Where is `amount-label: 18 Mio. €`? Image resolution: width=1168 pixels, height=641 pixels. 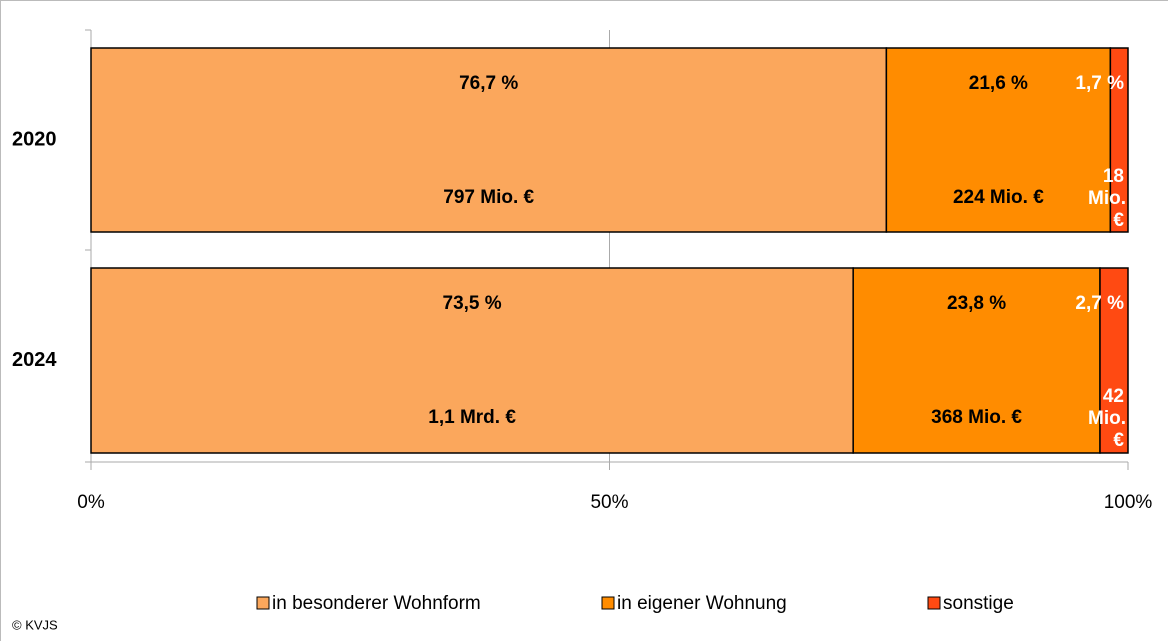
amount-label: 18 Mio. € is located at coordinates (1107, 198).